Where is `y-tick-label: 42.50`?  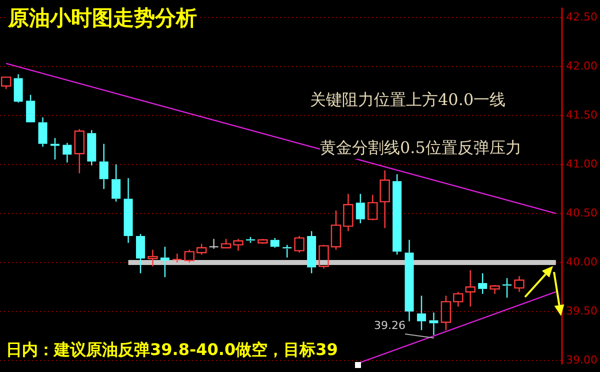 y-tick-label: 42.50 is located at coordinates (582, 17).